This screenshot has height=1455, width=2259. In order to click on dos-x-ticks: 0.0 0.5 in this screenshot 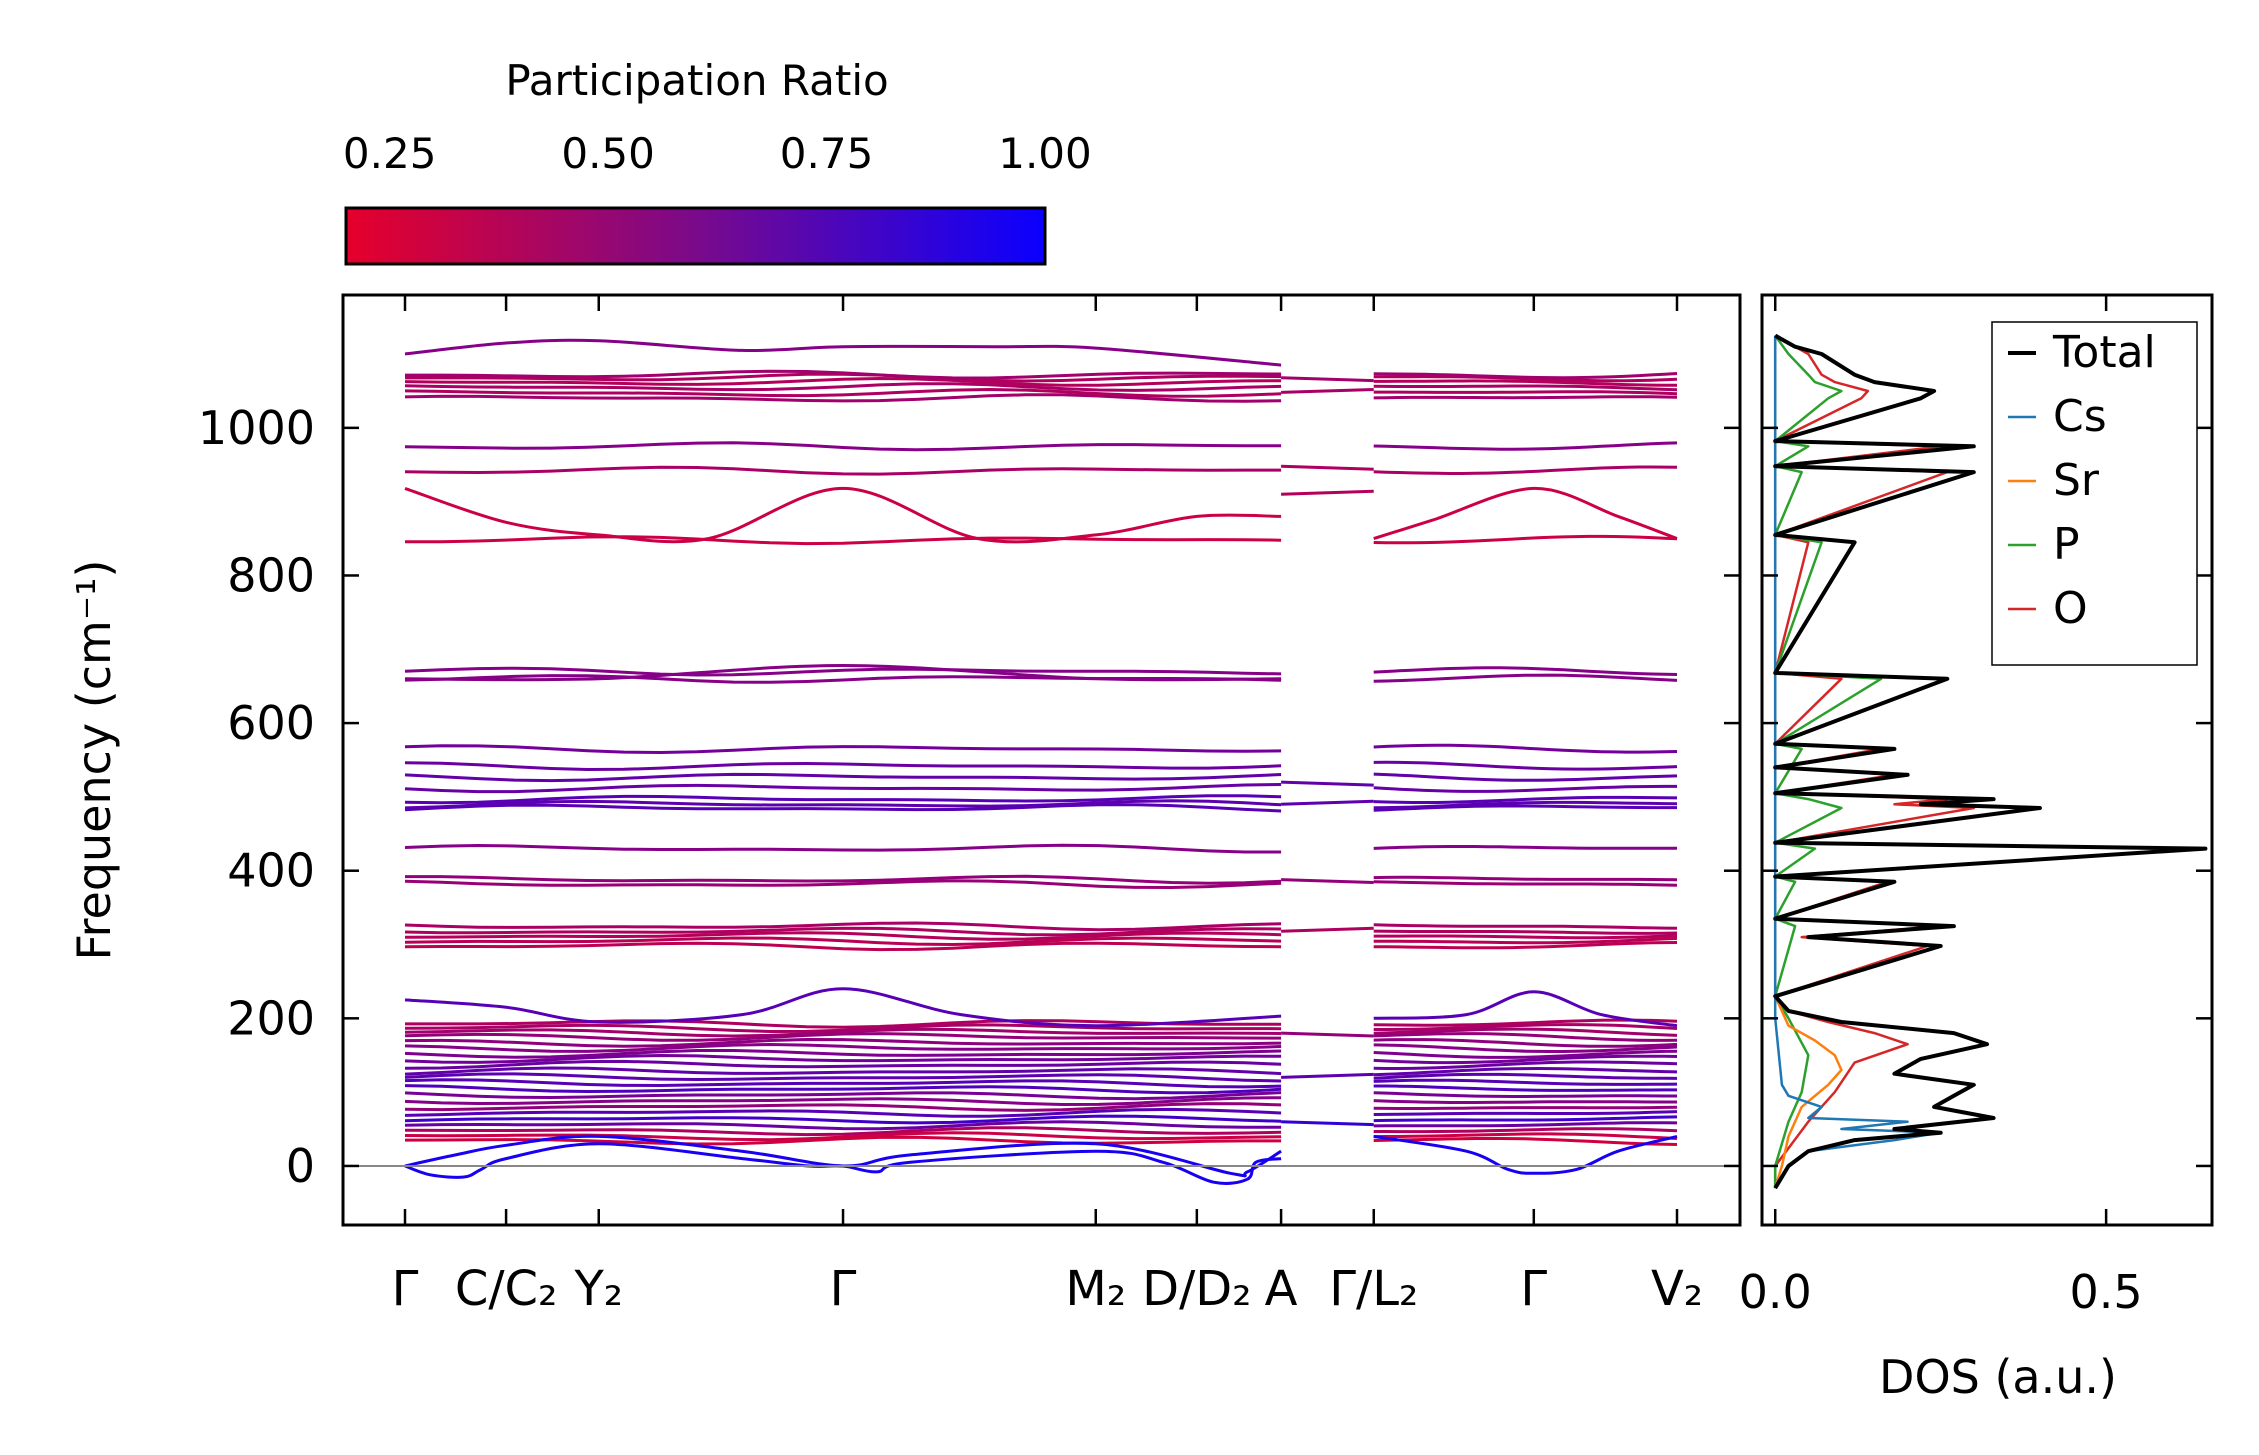, I will do `click(1941, 807)`.